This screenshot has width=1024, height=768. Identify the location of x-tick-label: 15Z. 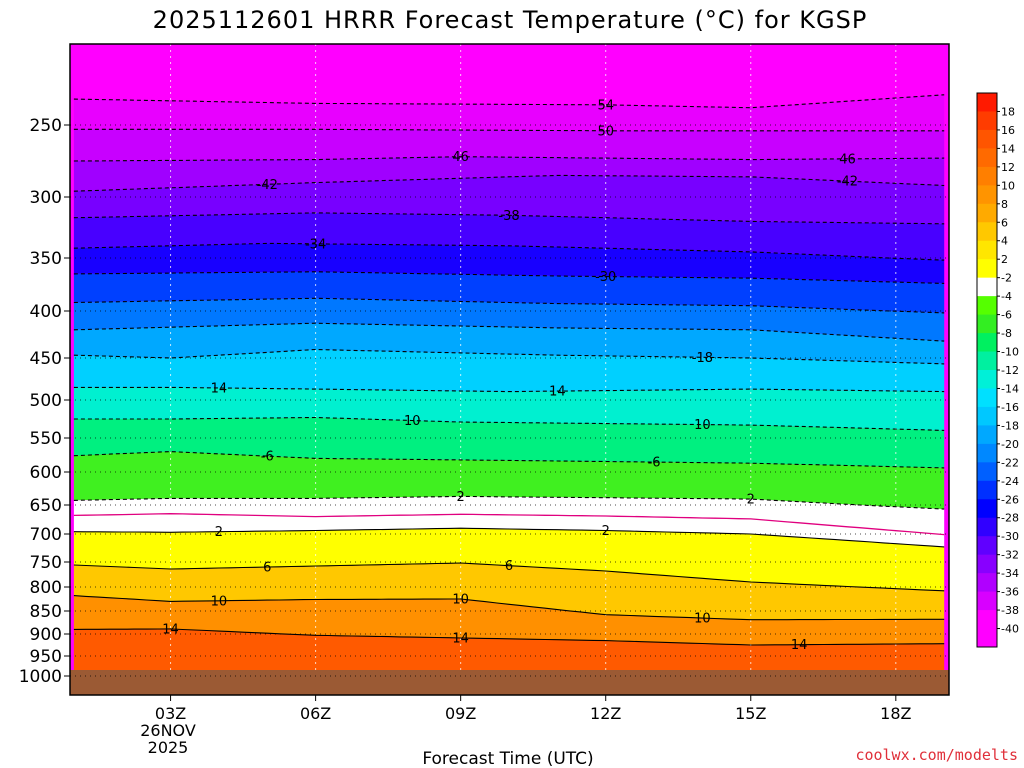
(750, 713).